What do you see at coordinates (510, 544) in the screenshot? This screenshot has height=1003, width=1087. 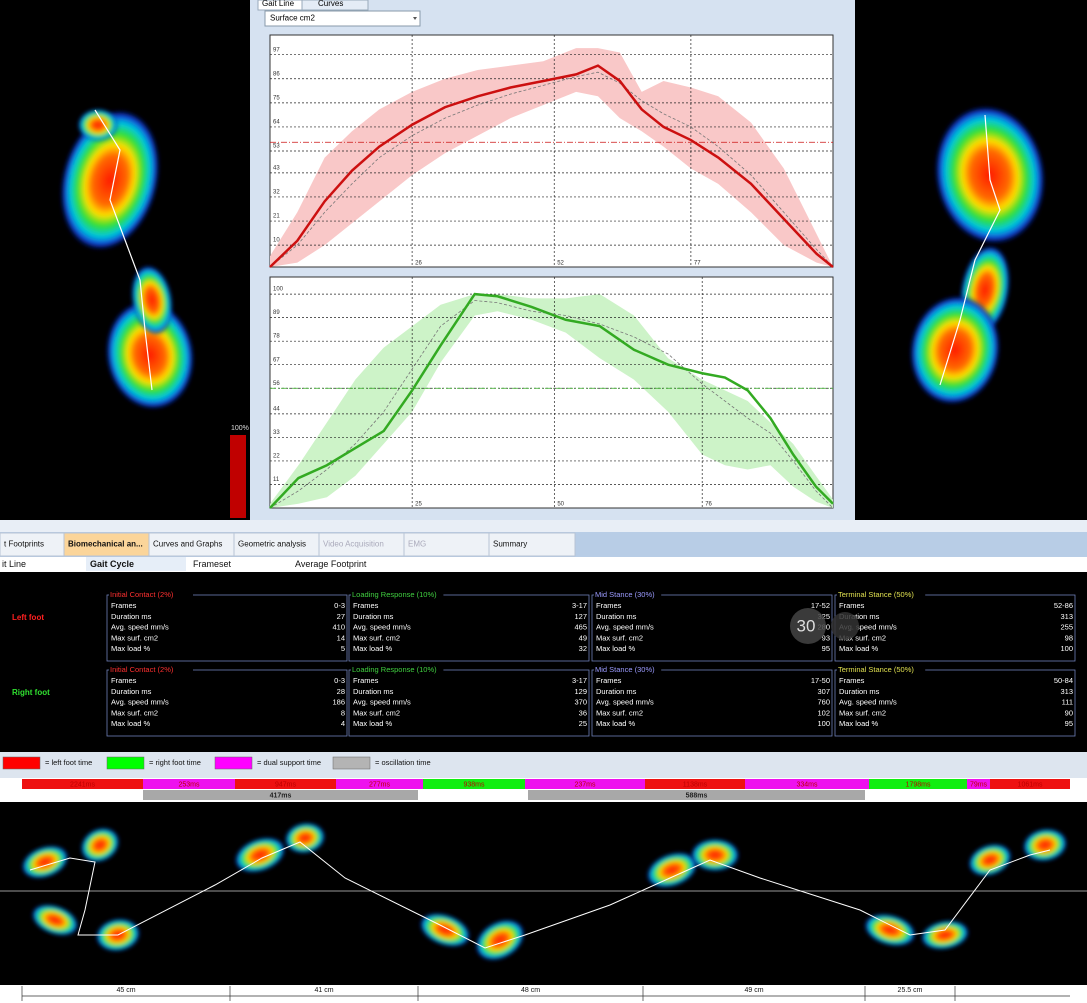 I see `tab-label: Summary` at bounding box center [510, 544].